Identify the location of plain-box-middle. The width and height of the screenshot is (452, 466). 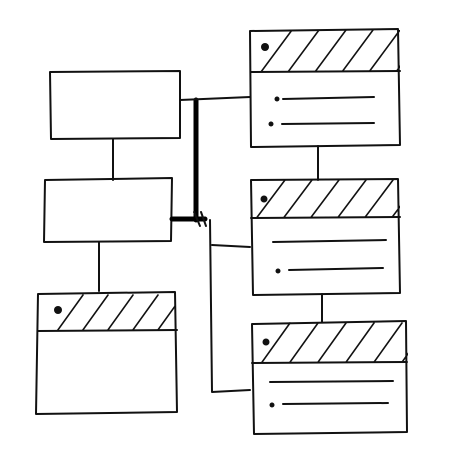
(108, 210).